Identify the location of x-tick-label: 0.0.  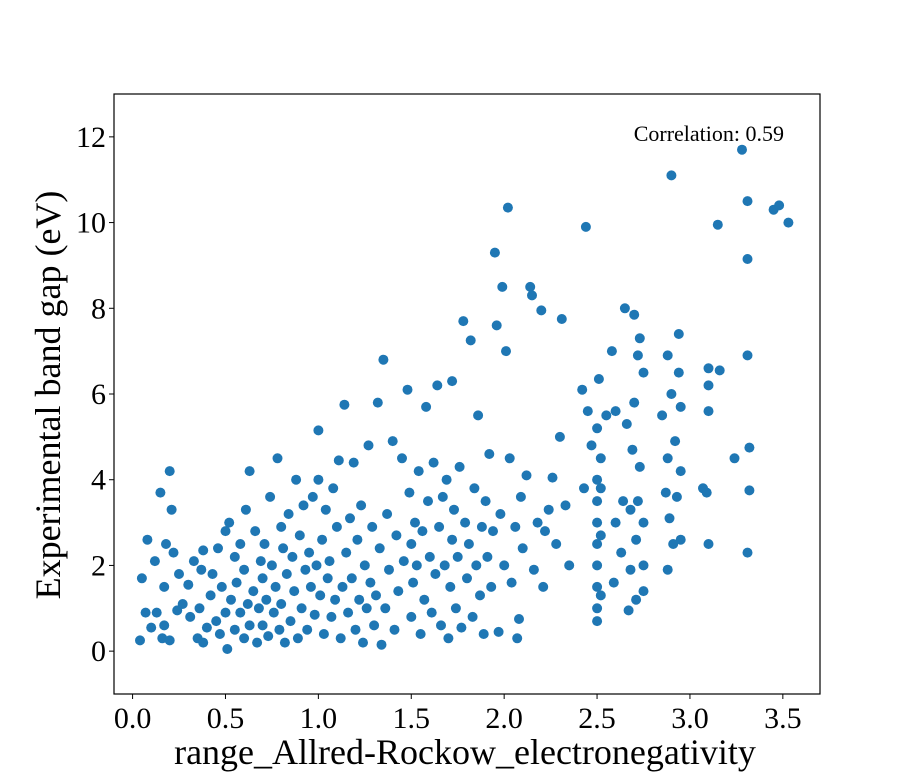
(133, 718).